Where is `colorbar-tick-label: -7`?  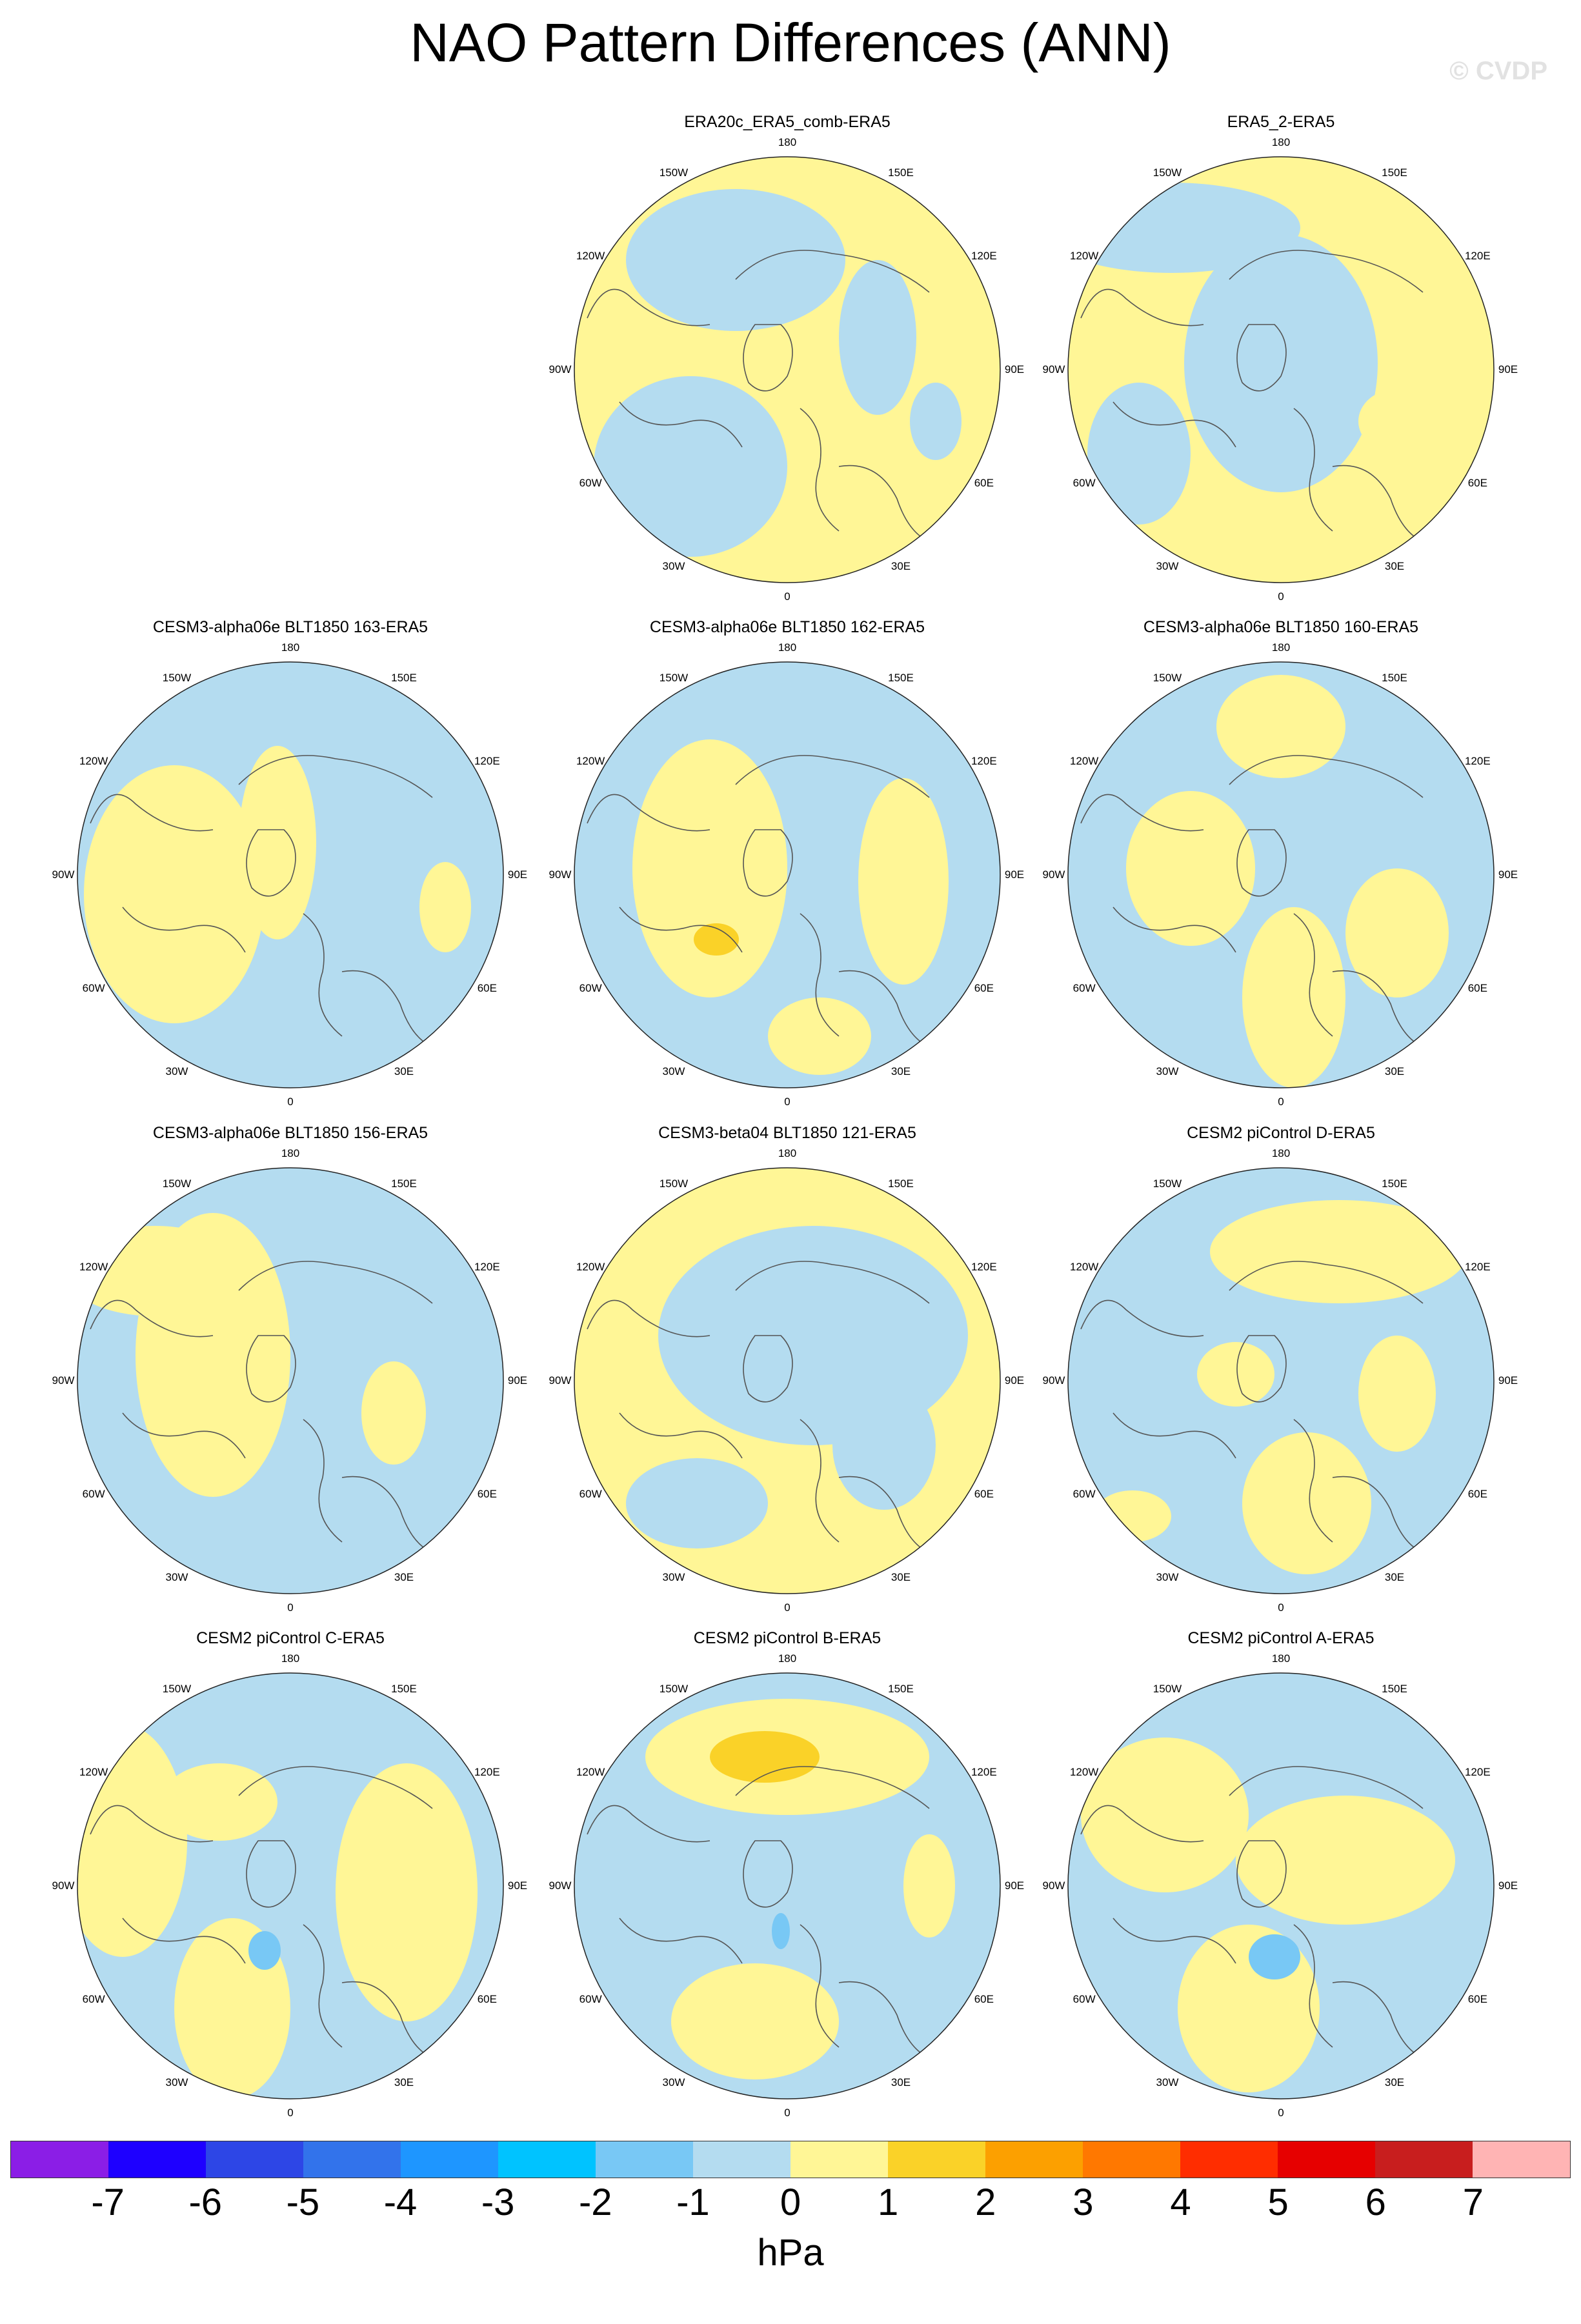 colorbar-tick-label: -7 is located at coordinates (108, 2202).